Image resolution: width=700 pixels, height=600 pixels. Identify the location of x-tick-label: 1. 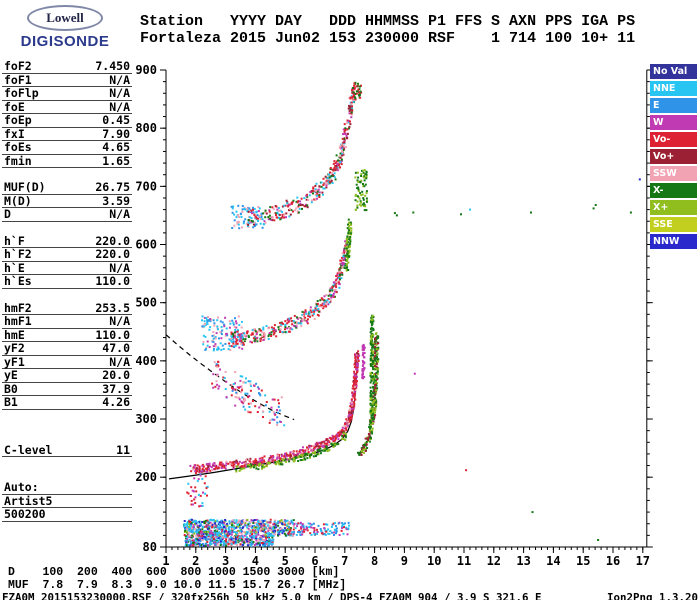
(165, 561).